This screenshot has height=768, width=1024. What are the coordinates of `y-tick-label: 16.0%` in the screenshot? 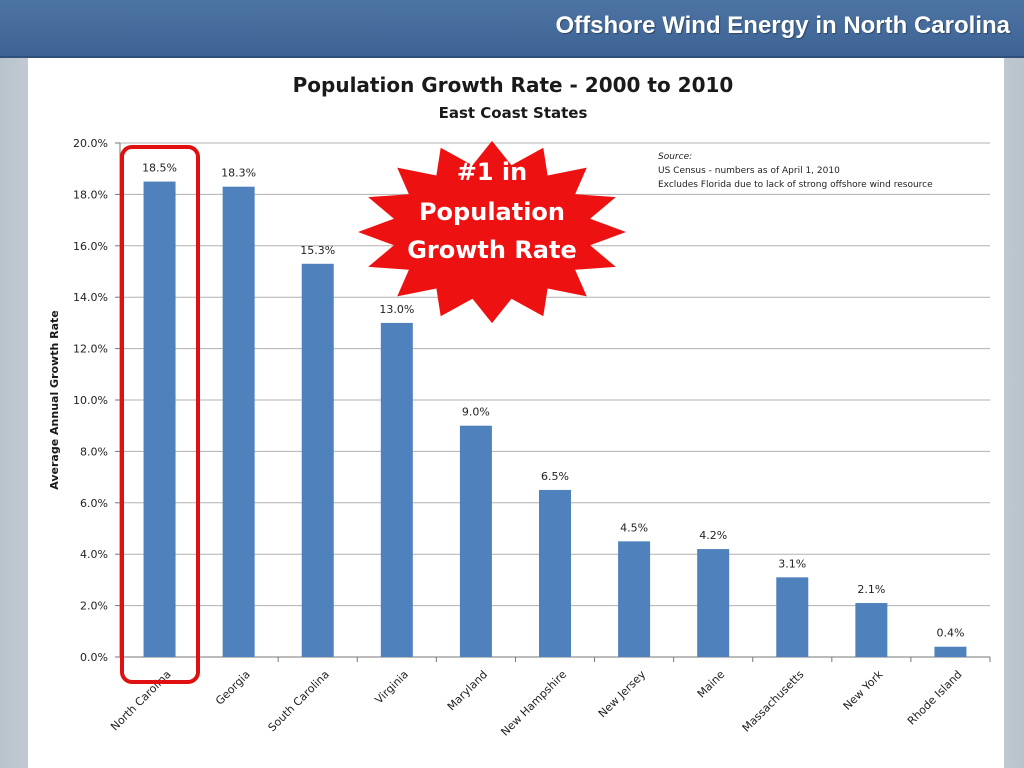 It's located at (90, 246).